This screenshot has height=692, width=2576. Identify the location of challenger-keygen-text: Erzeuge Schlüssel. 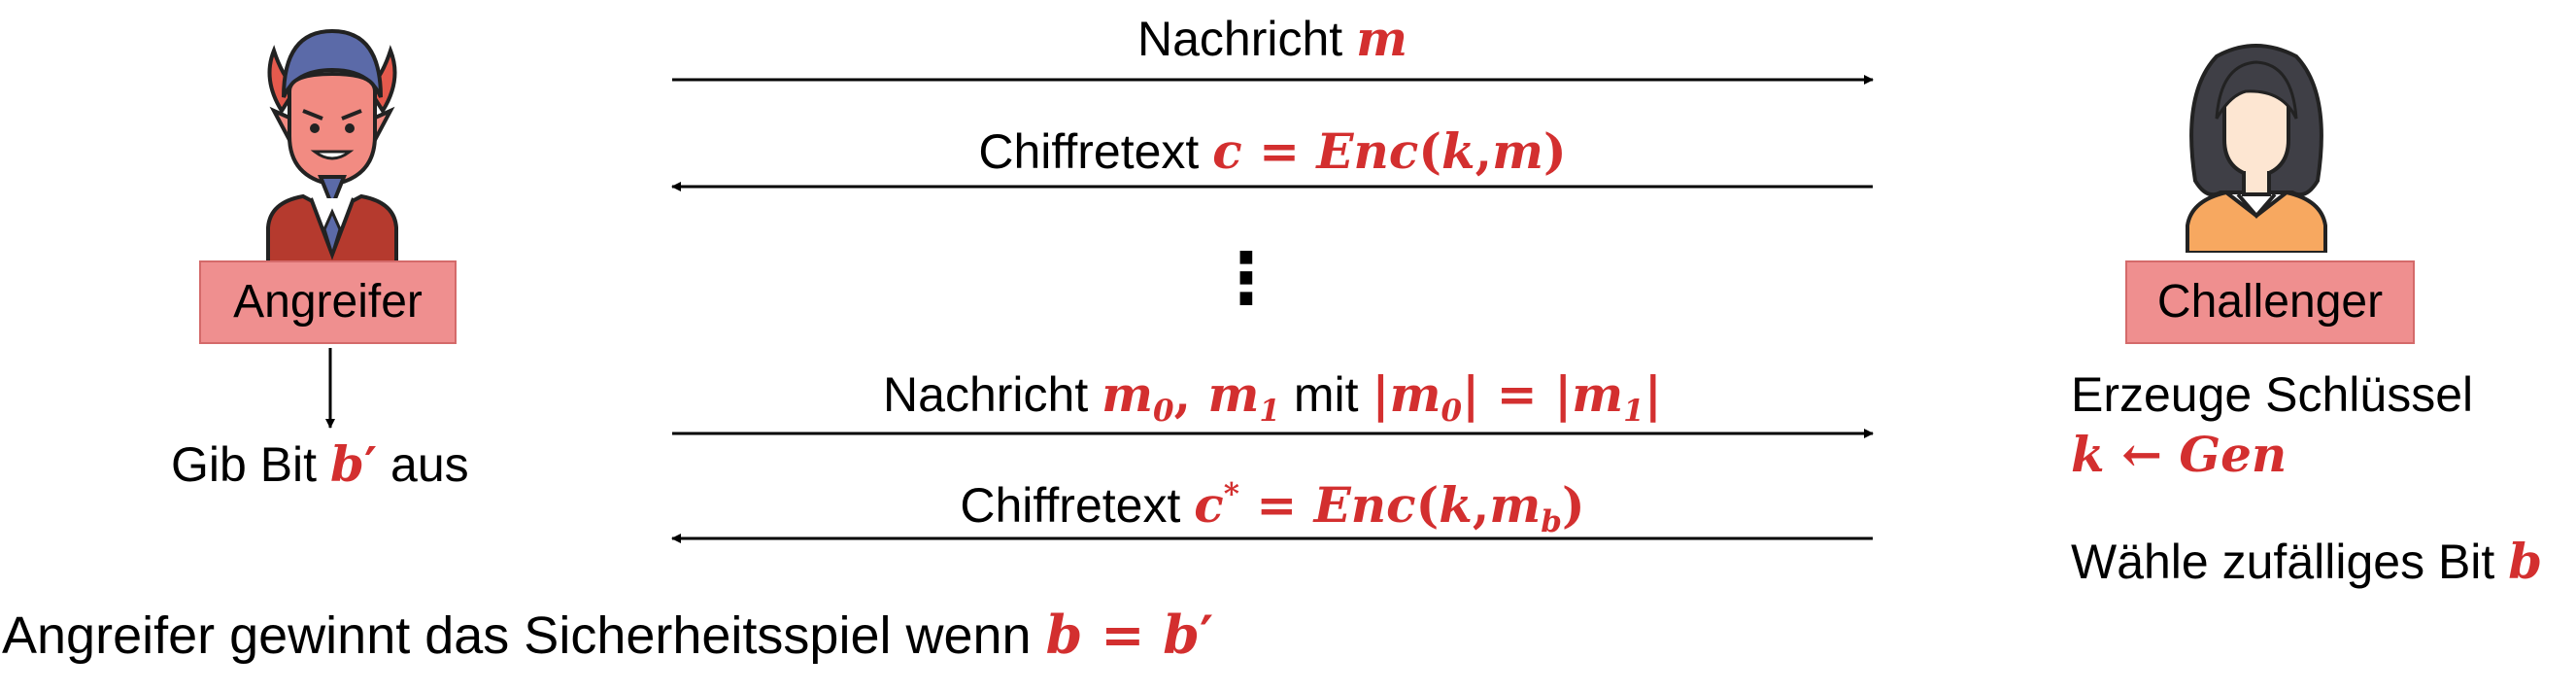
(2272, 395).